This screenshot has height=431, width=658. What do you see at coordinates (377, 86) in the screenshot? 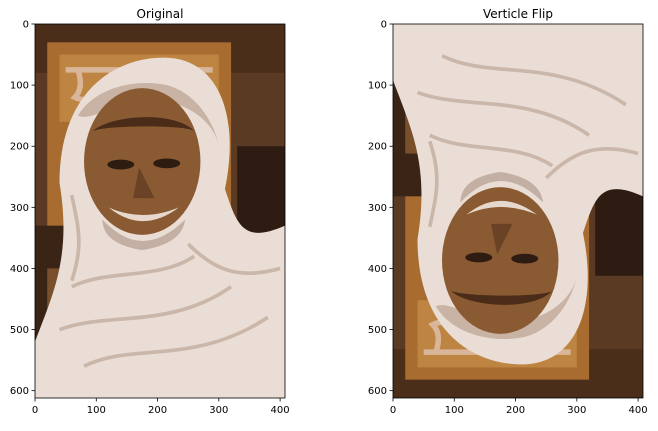
I see `right-y-tick-label: 100` at bounding box center [377, 86].